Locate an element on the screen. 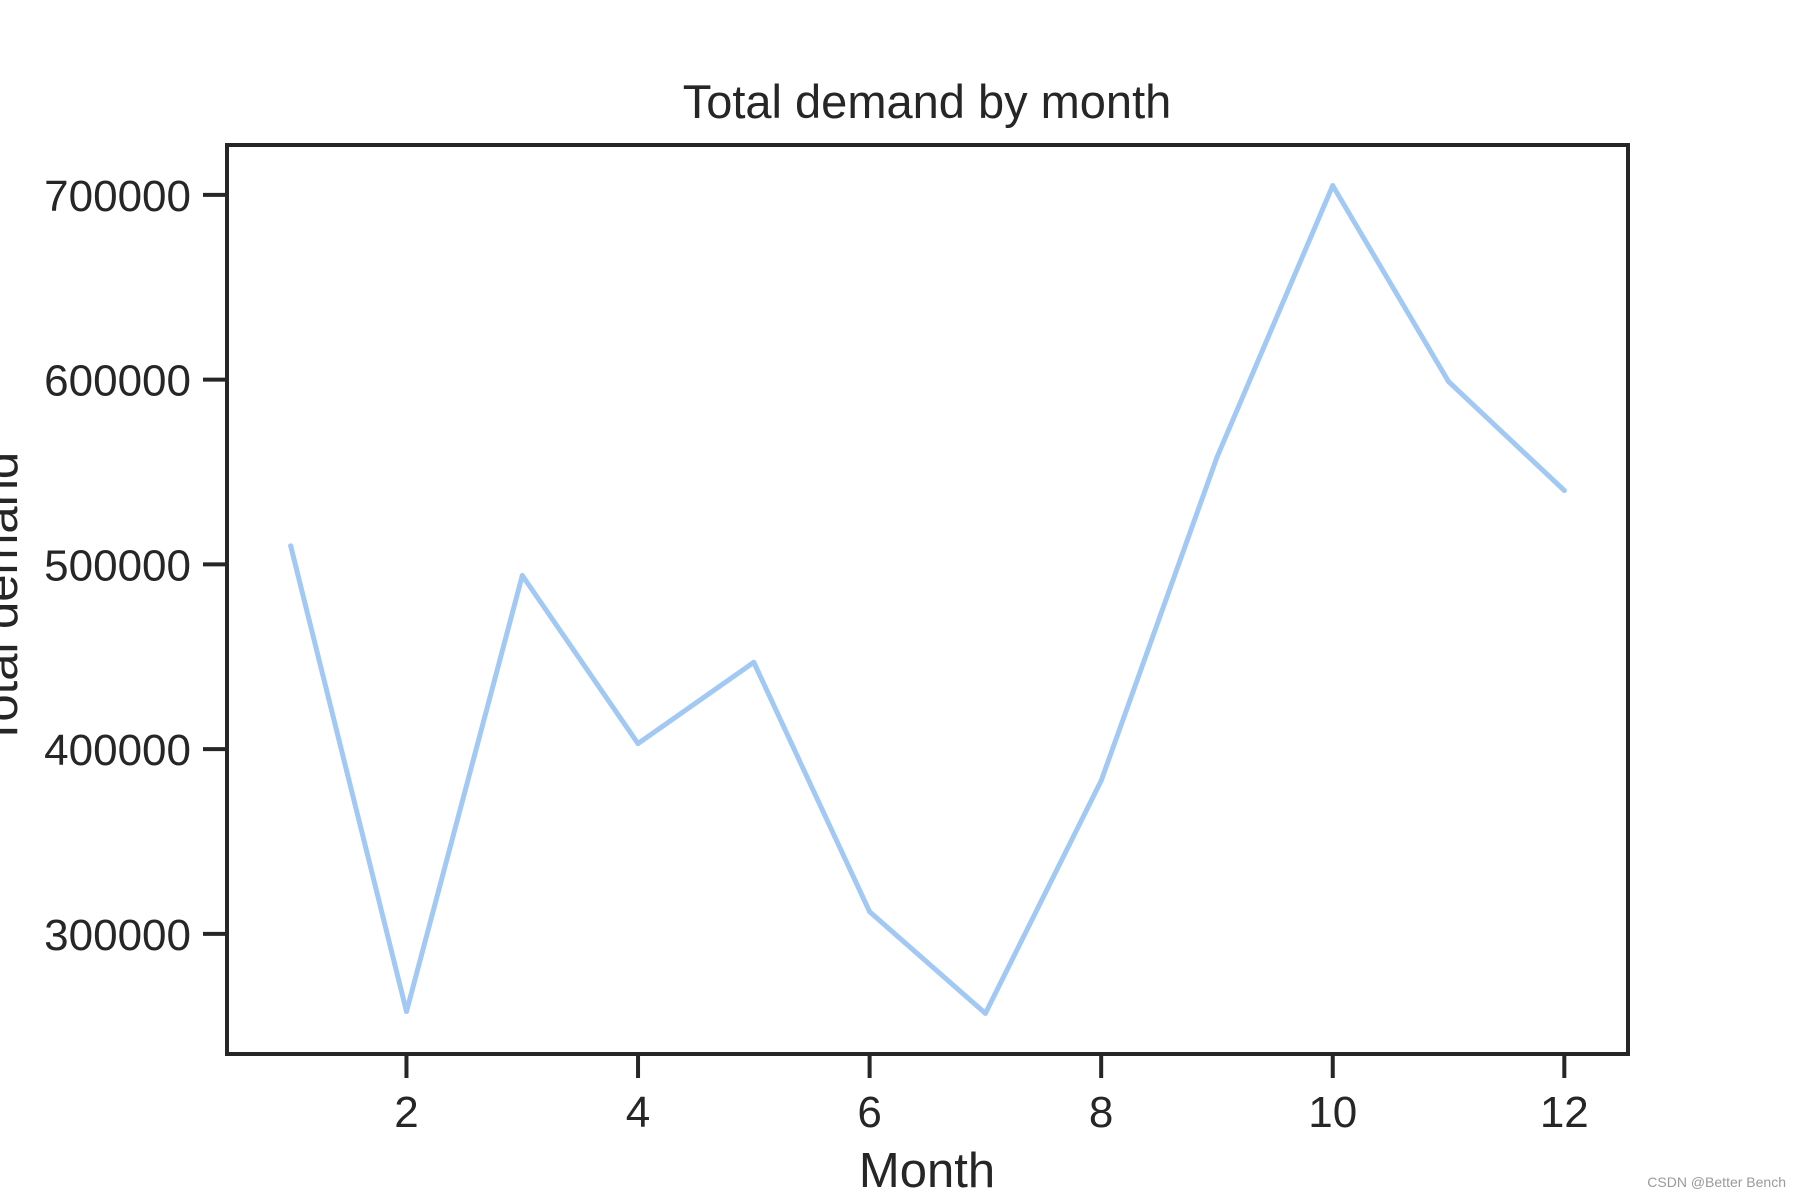  x-tick-label: 2 is located at coordinates (406, 1112).